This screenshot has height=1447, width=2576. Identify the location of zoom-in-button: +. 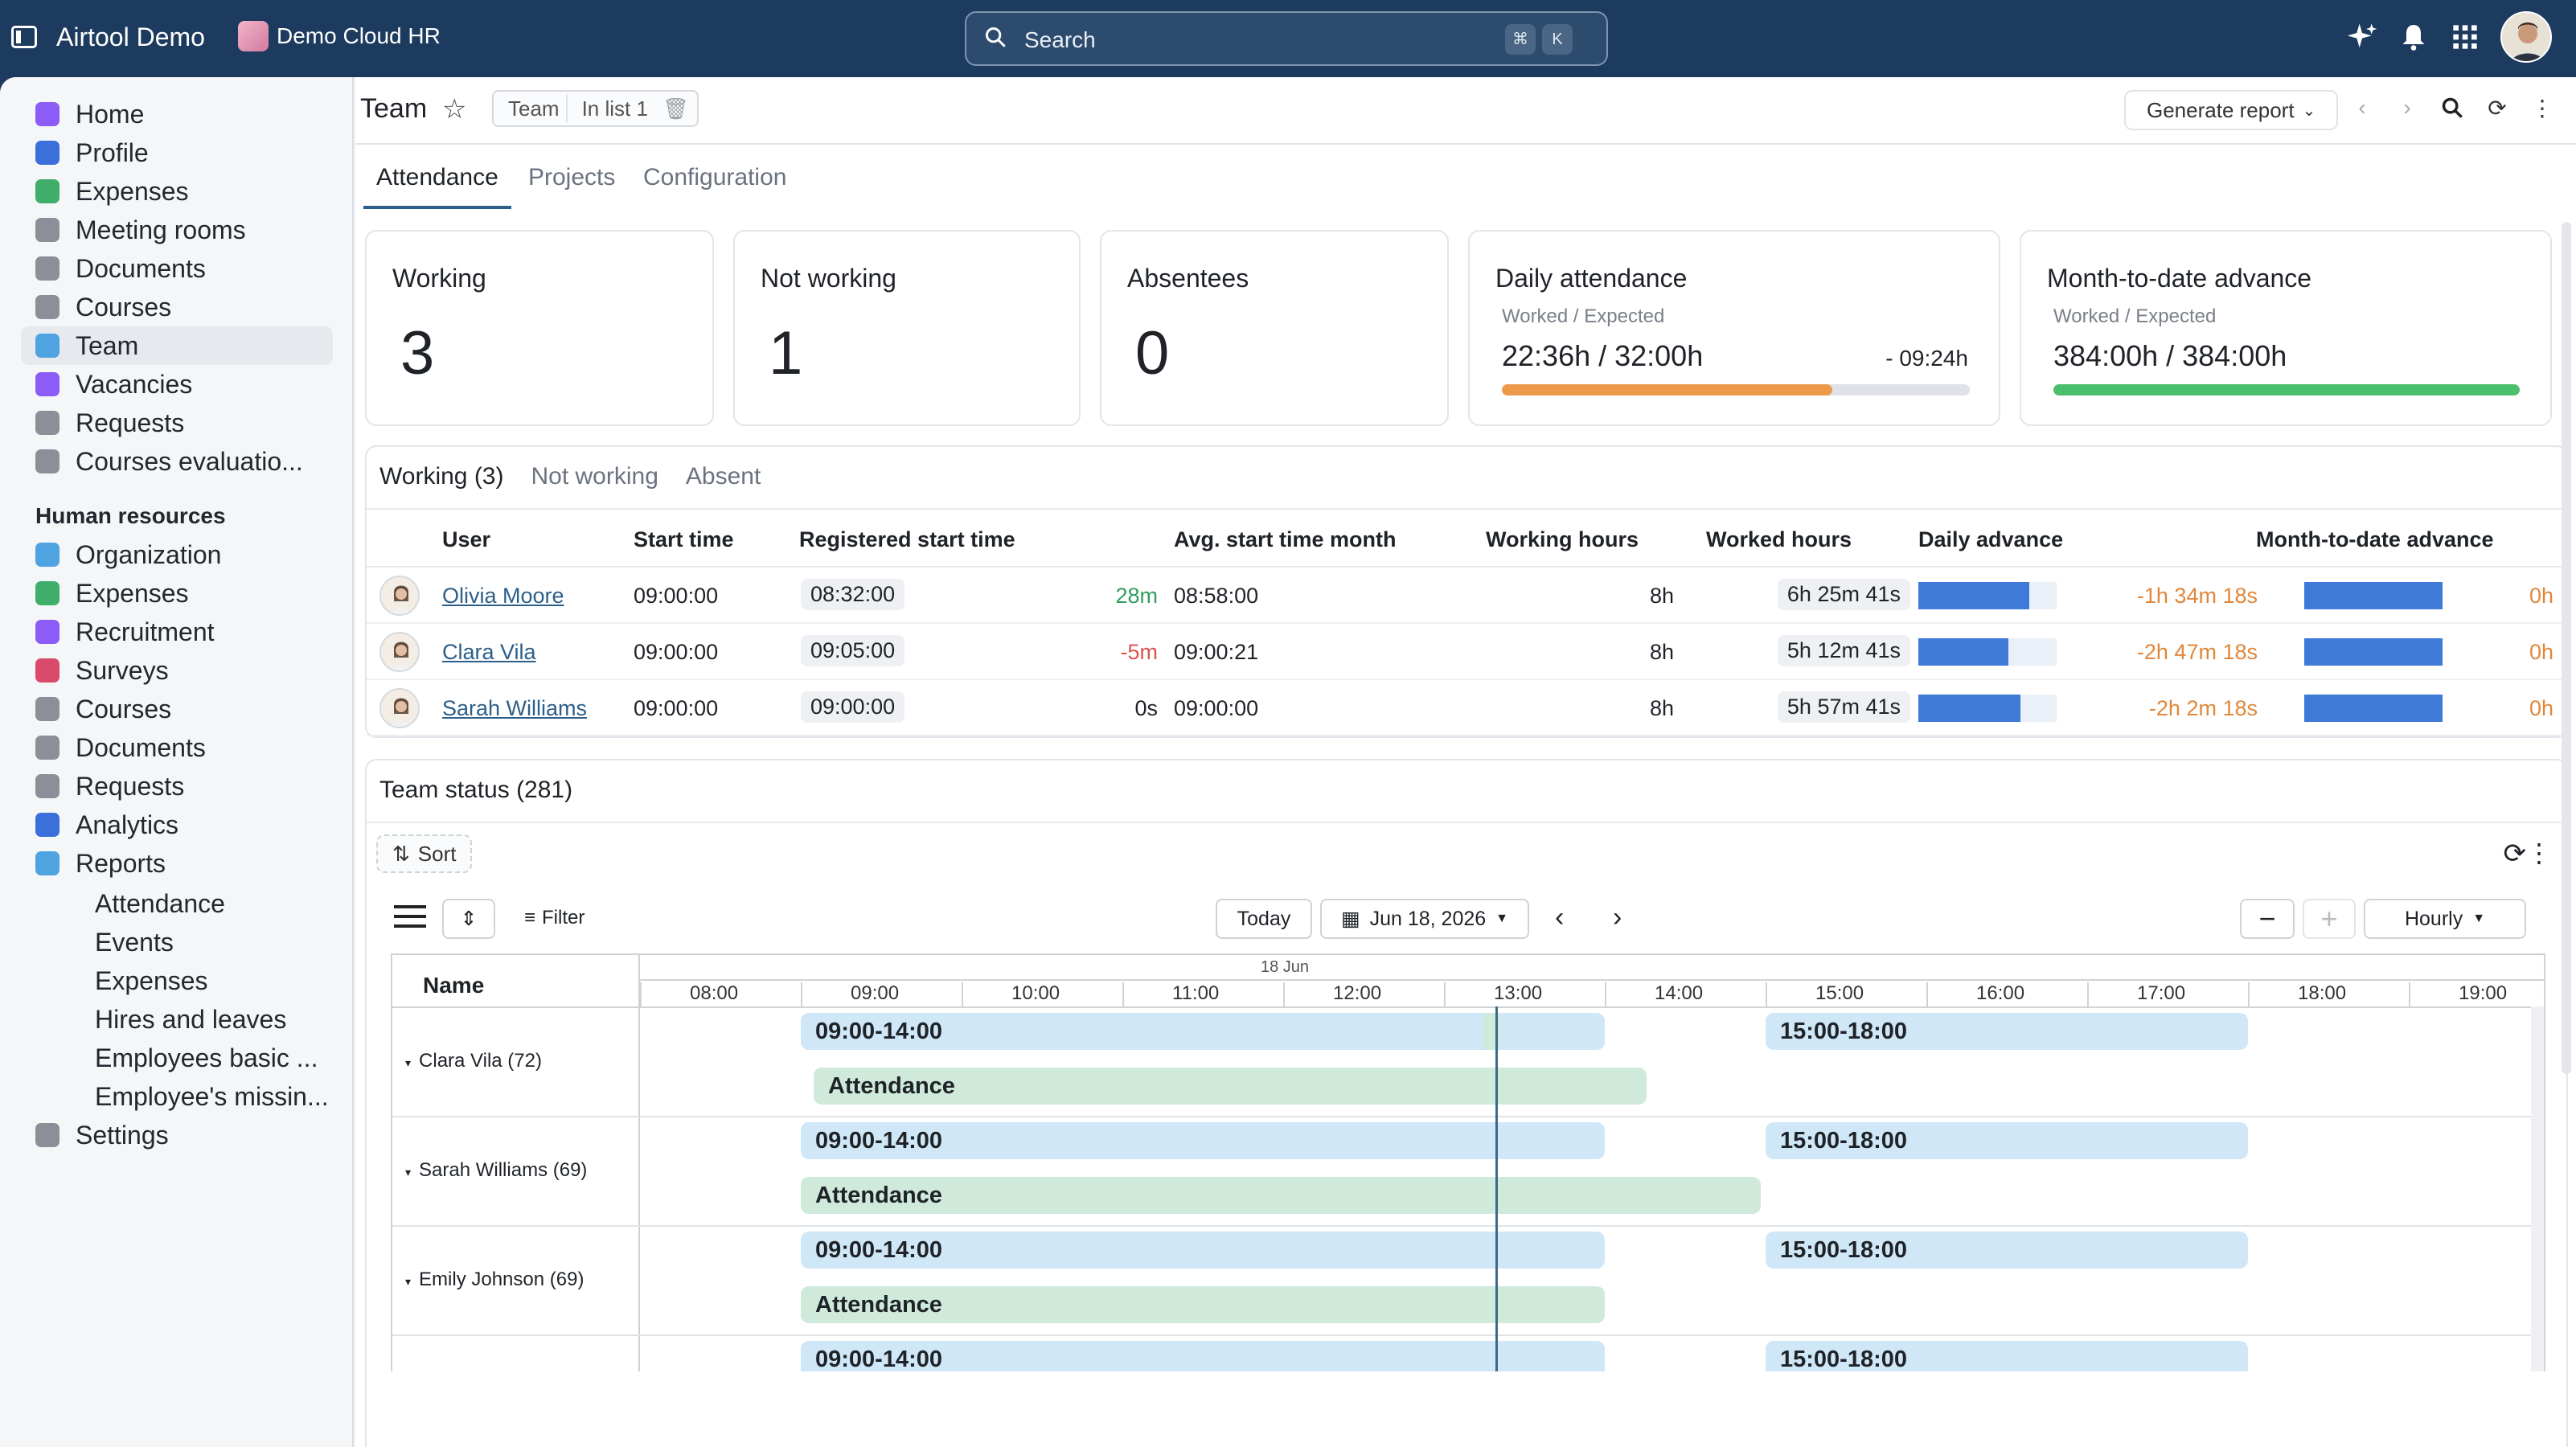
(2329, 919).